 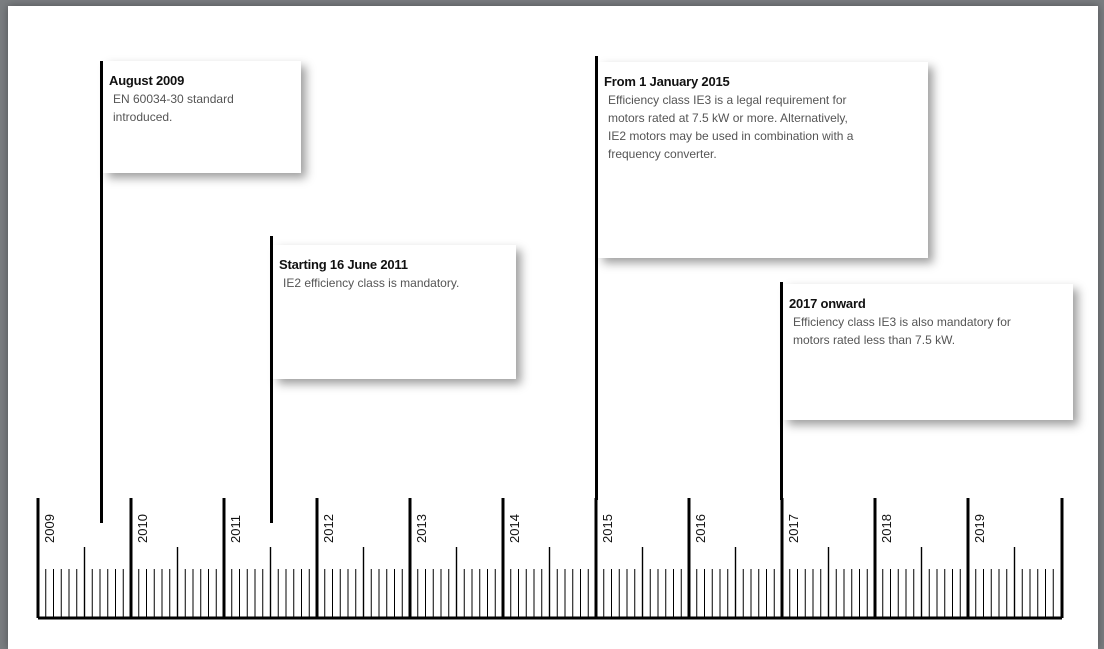 What do you see at coordinates (793, 528) in the screenshot?
I see `year-label: 2017` at bounding box center [793, 528].